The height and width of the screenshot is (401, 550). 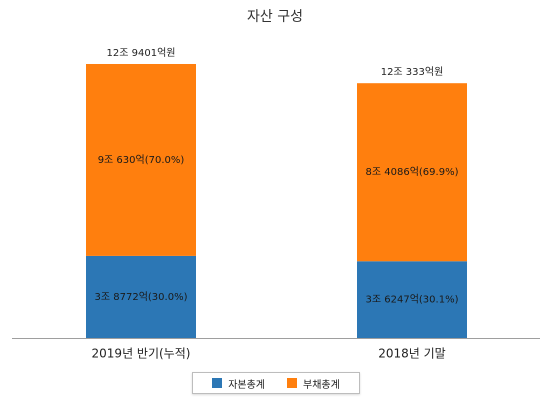 I want to click on data-label-liabilities-1: 8조 4086억(69.9%), so click(x=412, y=172).